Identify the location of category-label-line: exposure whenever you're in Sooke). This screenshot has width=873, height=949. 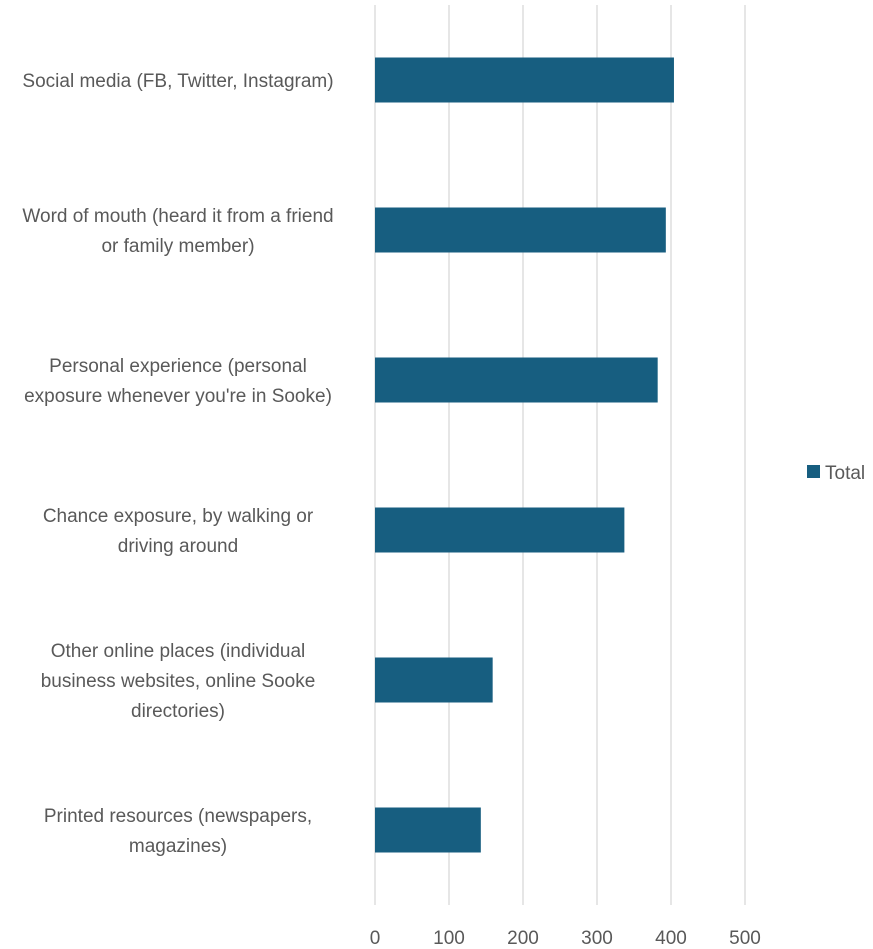
(178, 396).